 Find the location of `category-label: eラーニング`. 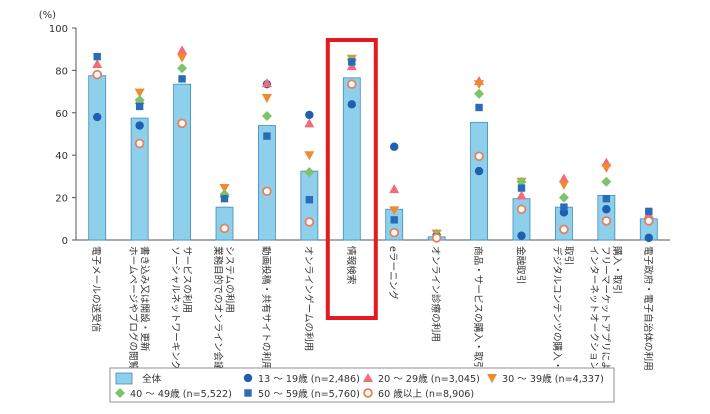

category-label: eラーニング is located at coordinates (393, 273).